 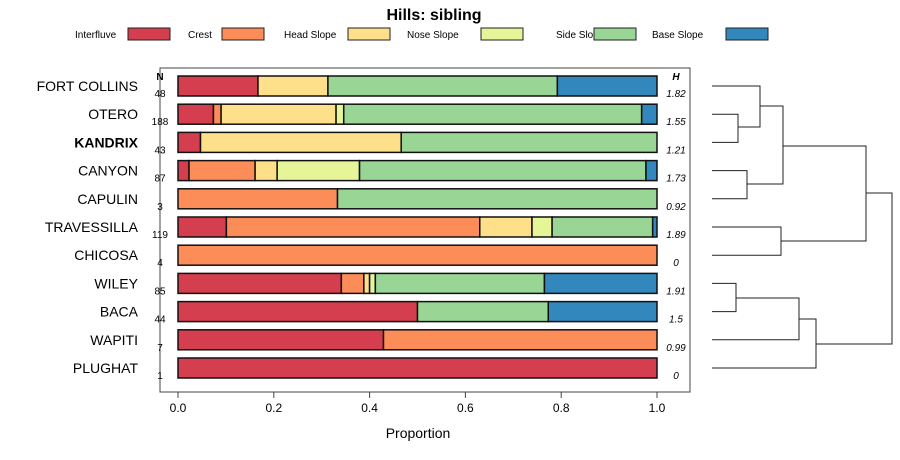 I want to click on row-label: OTERO, so click(x=113, y=114).